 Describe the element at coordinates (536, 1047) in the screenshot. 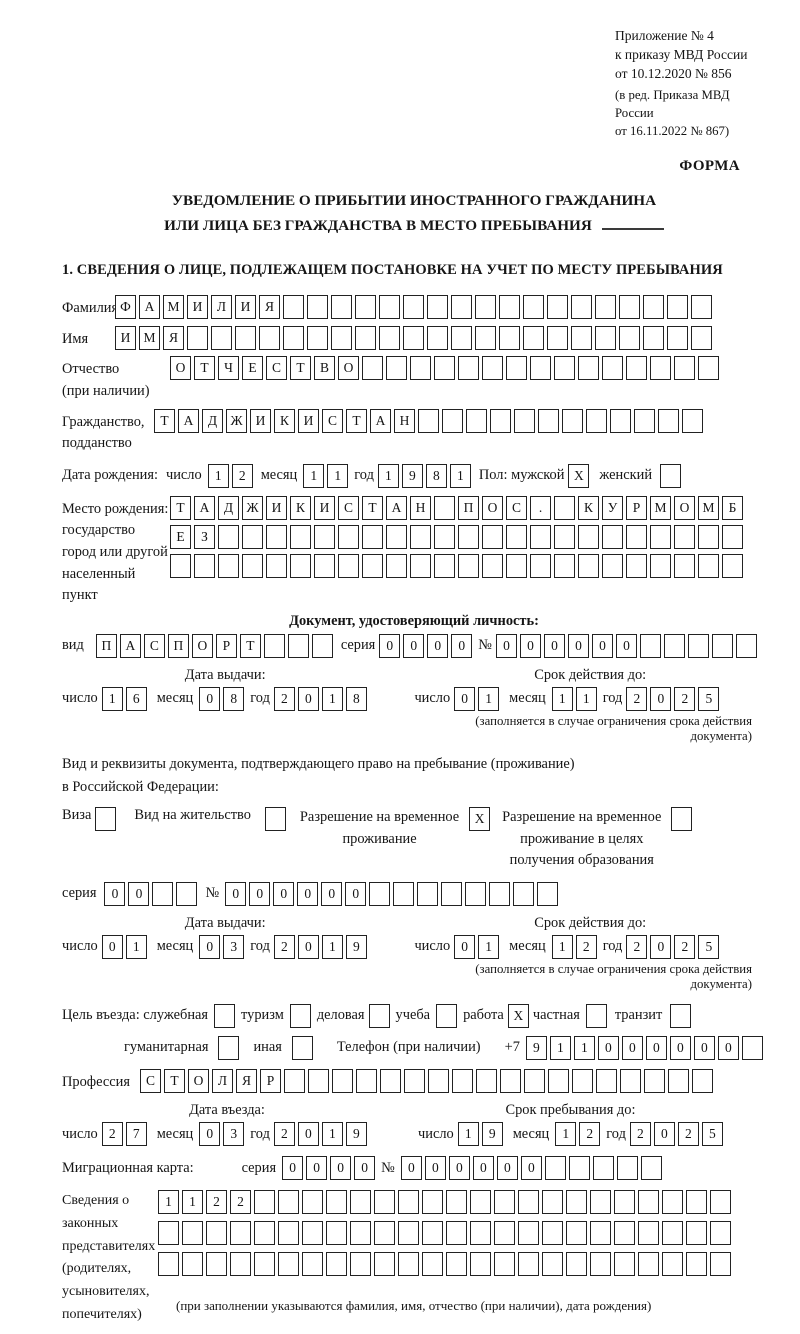

I see `phone-cell: 9` at that location.